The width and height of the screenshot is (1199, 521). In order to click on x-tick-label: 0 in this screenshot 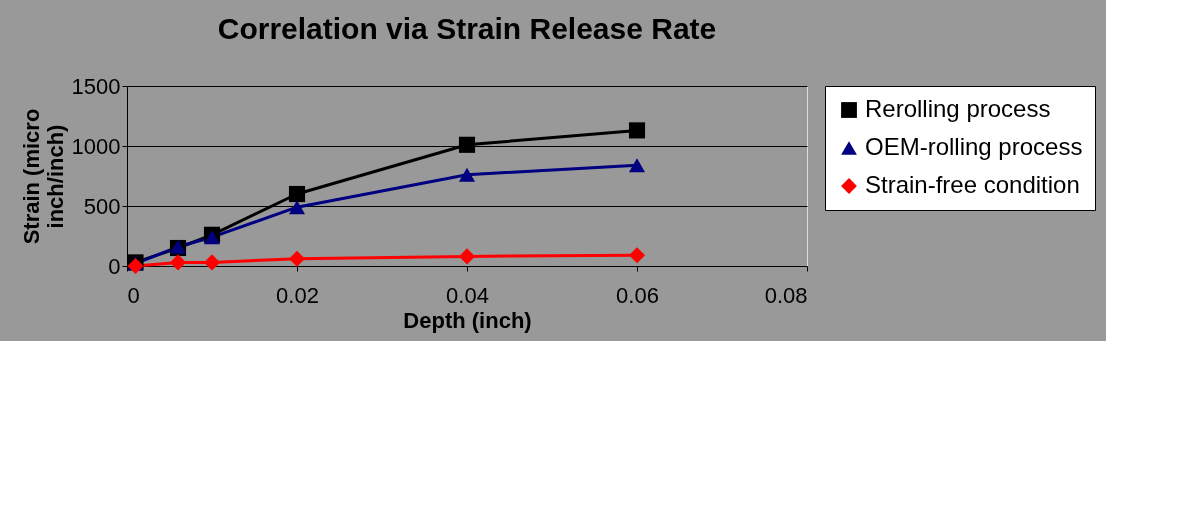, I will do `click(133, 295)`.